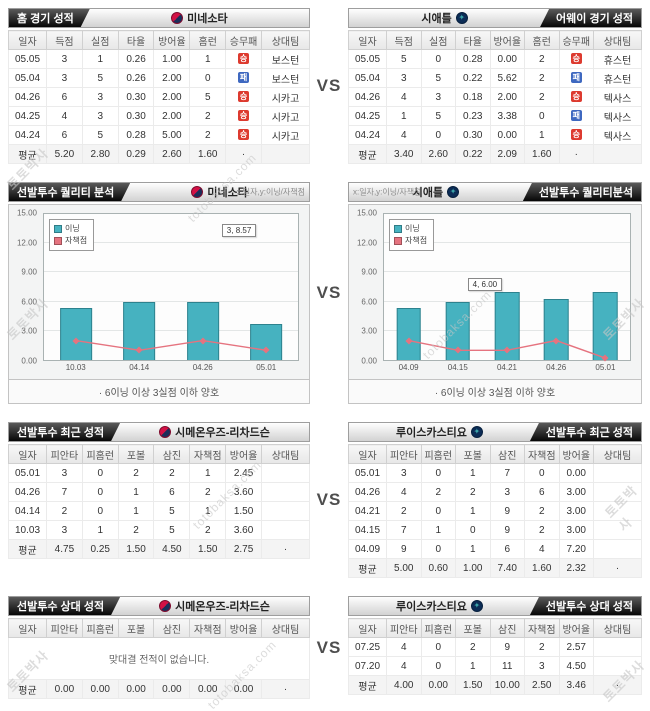 The height and width of the screenshot is (711, 650). Describe the element at coordinates (136, 78) in the screenshot. I see `cell: 0.26` at that location.